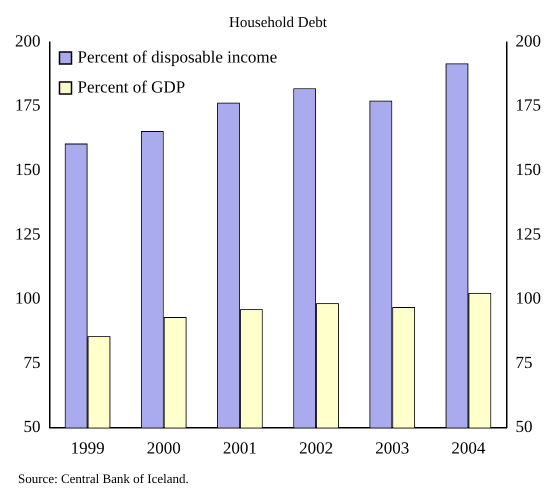  Describe the element at coordinates (163, 448) in the screenshot. I see `x-tick-label: 2000` at that location.